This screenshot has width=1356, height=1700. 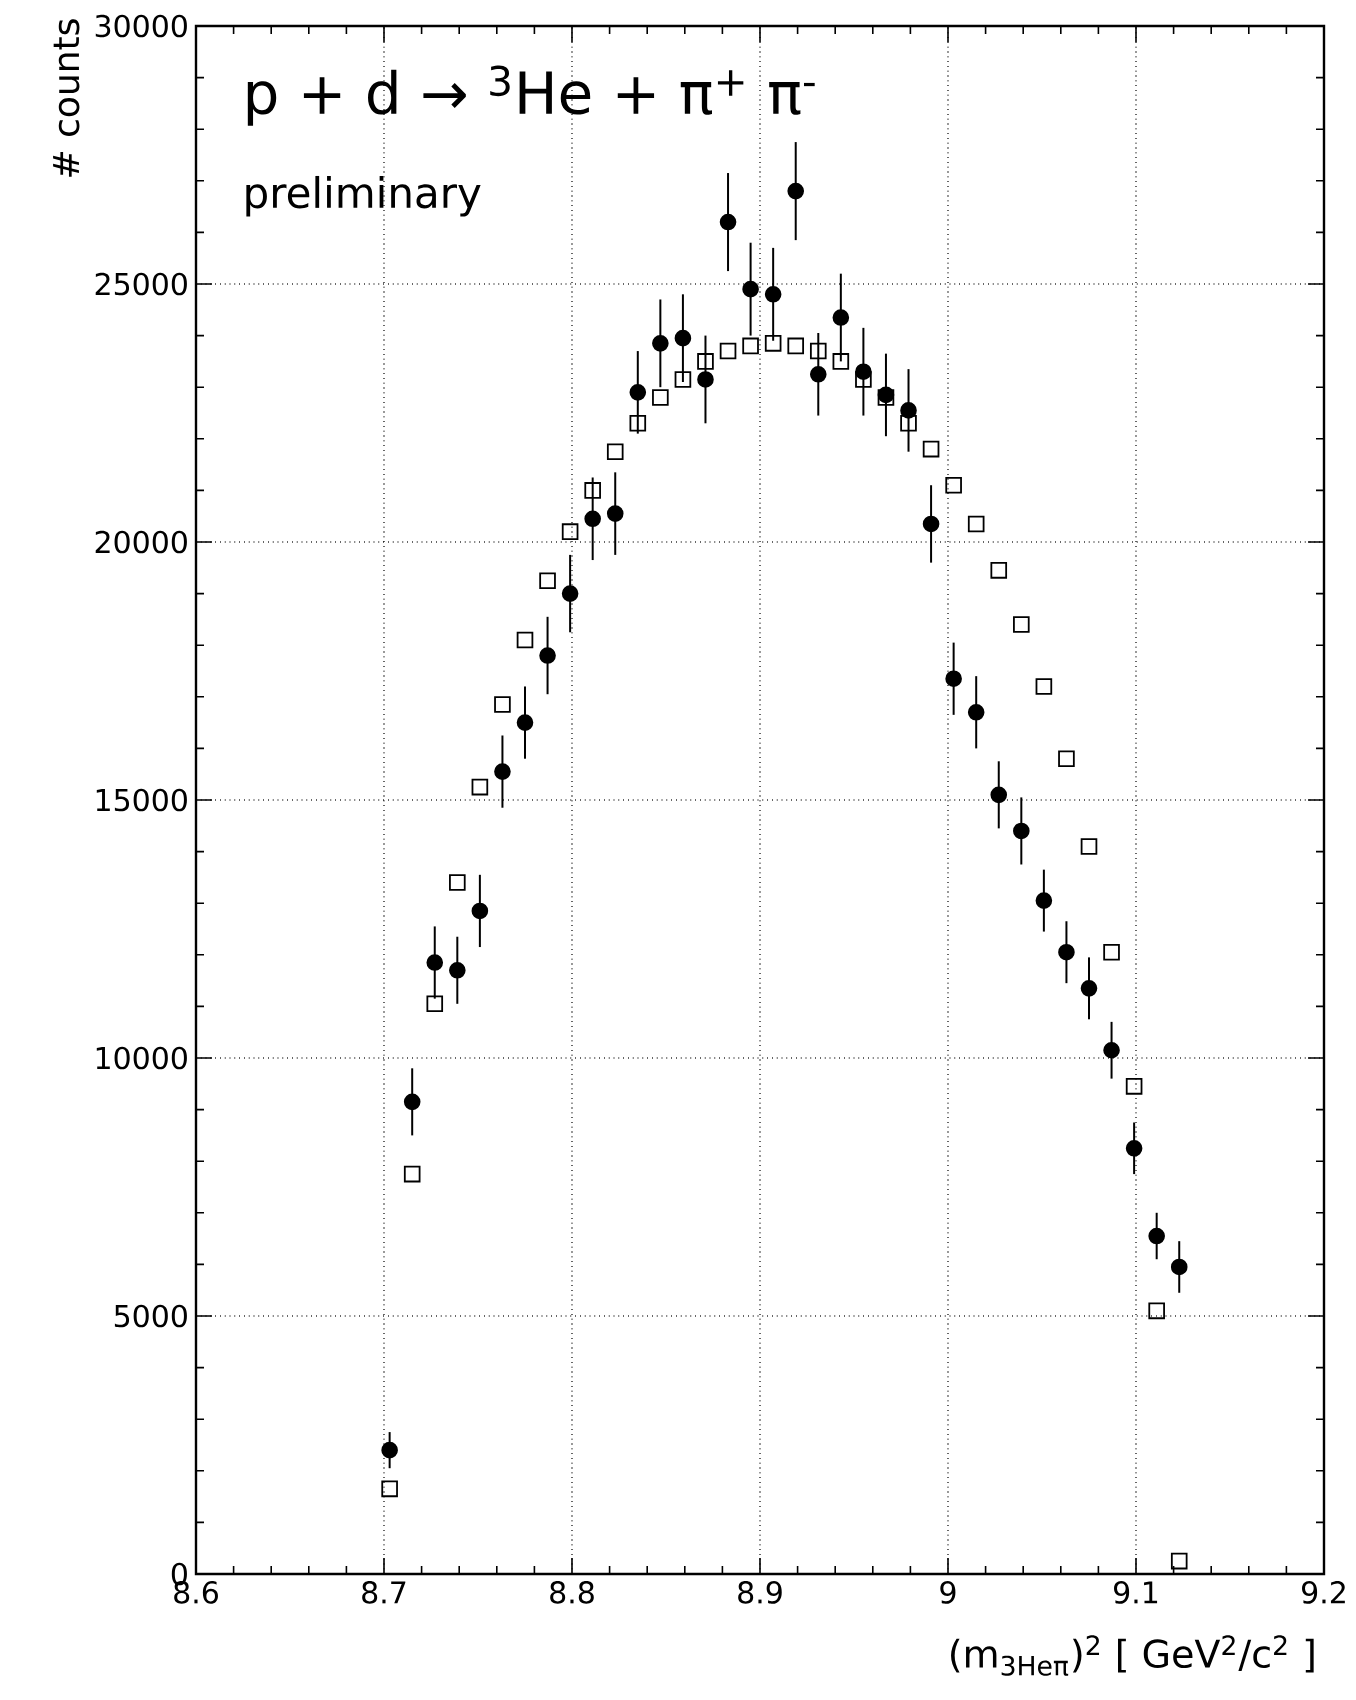 I want to click on annotation: preliminary, so click(x=363, y=196).